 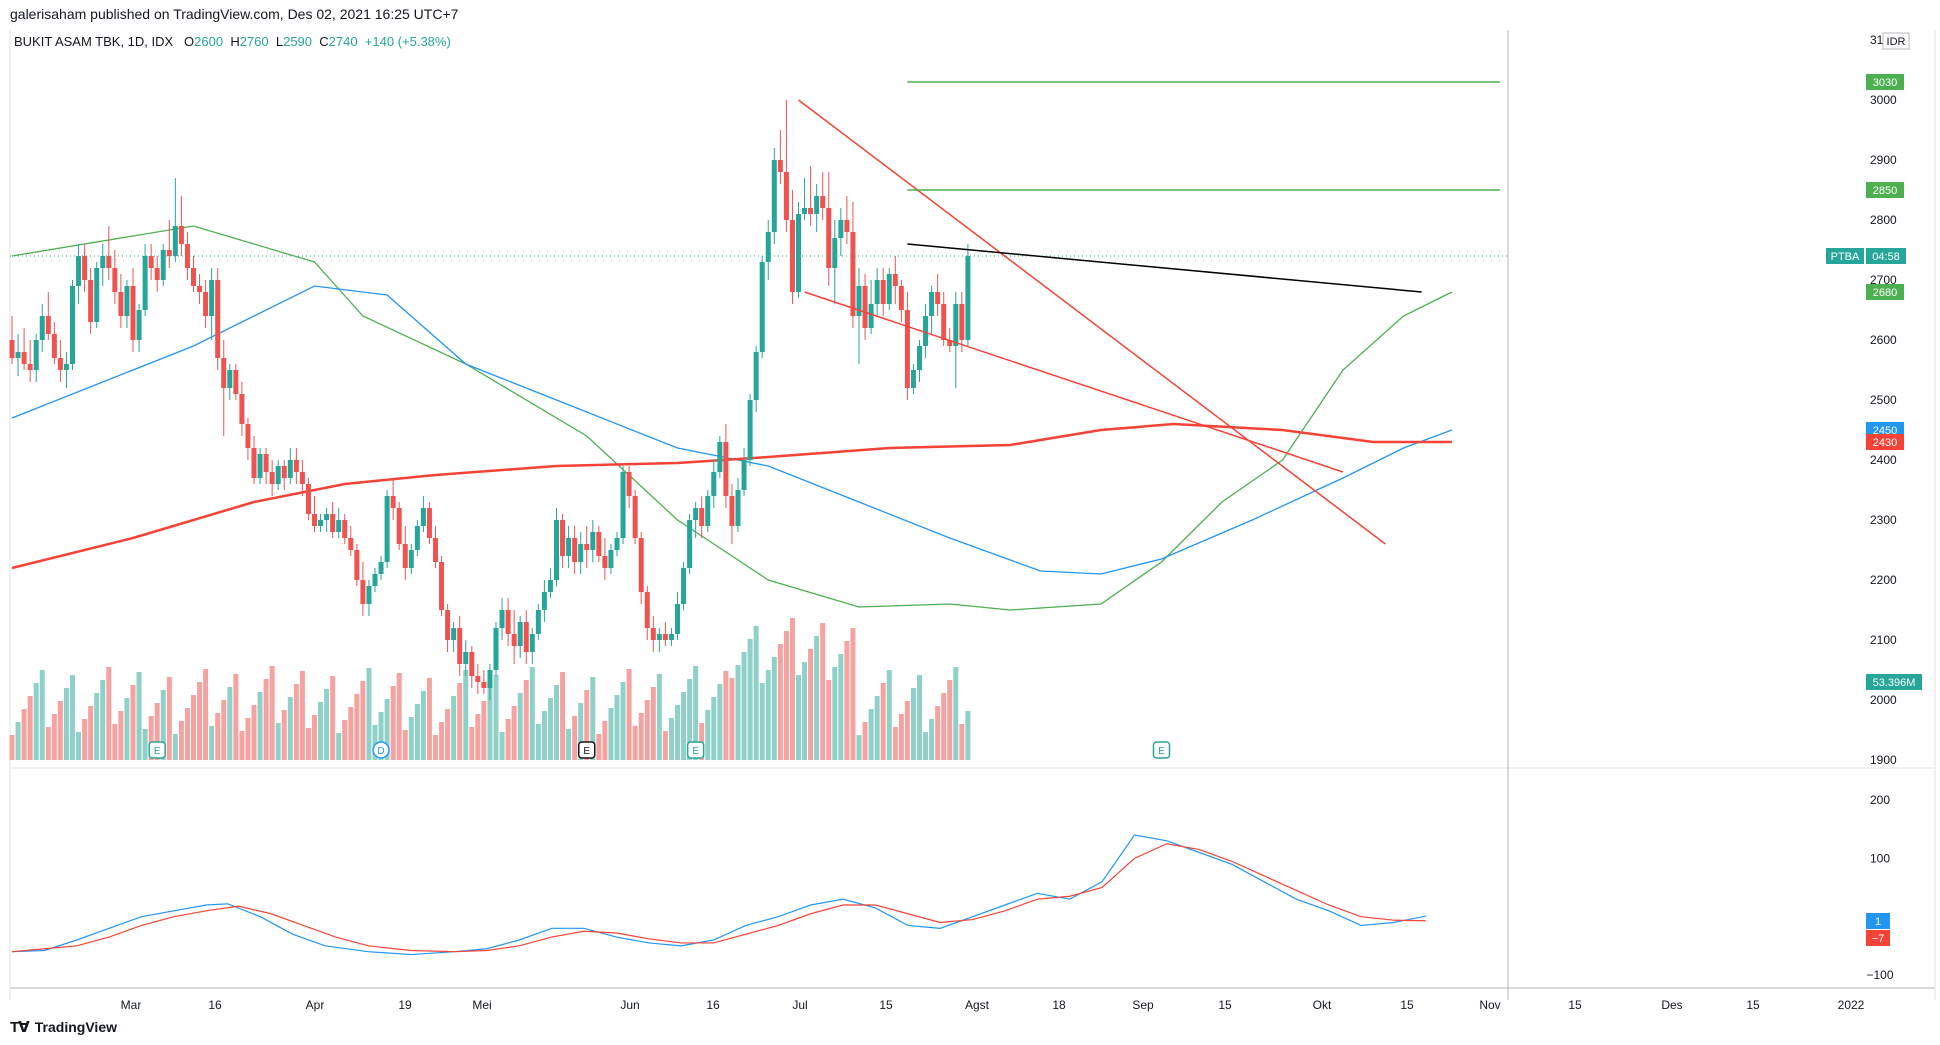 I want to click on time-tick-label: Mei, so click(x=481, y=1005).